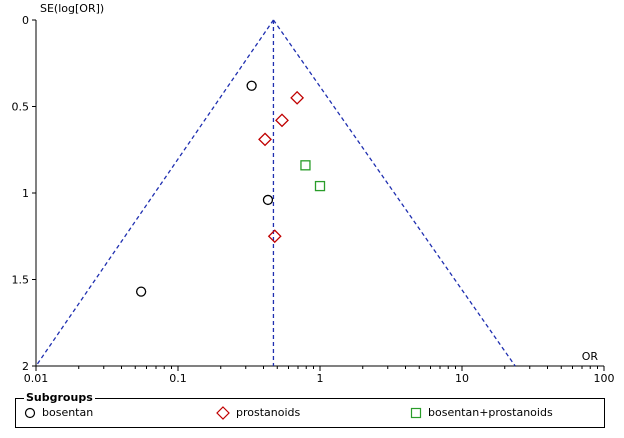 The width and height of the screenshot is (624, 438). Describe the element at coordinates (25, 20) in the screenshot. I see `y-tick-label: 0` at that location.